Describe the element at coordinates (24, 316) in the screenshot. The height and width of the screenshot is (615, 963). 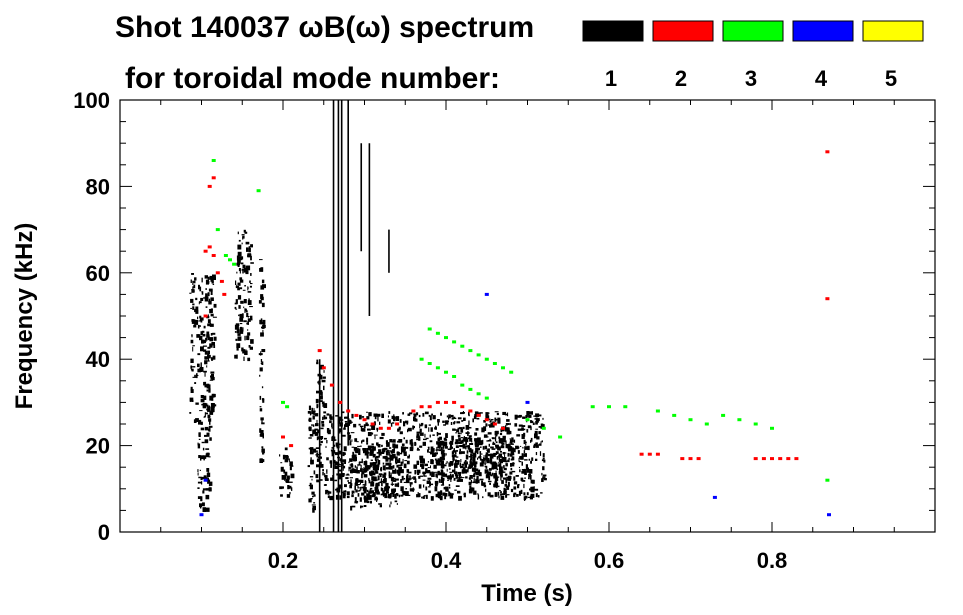
I see `y-axis-label: Frequency (kHz)` at that location.